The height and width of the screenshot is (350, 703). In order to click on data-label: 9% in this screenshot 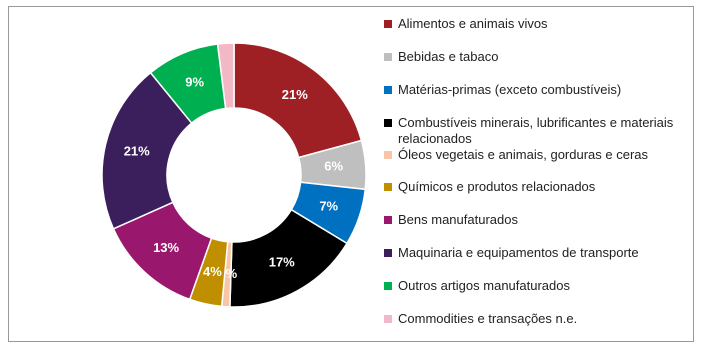, I will do `click(194, 82)`.